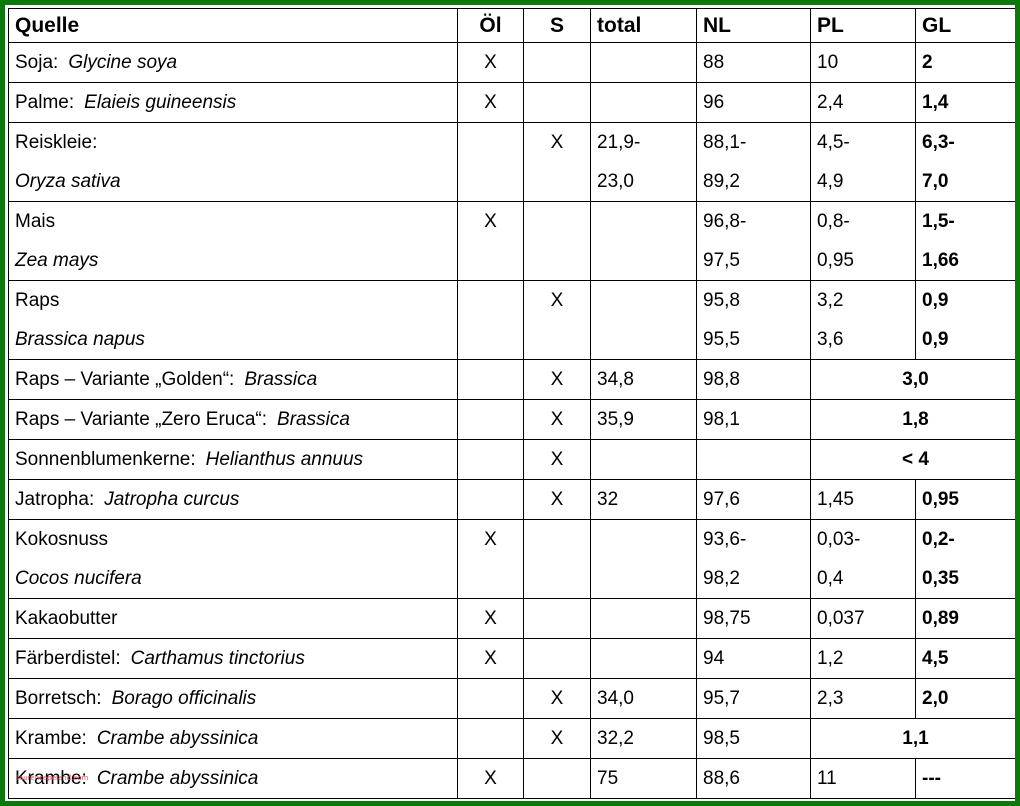  I want to click on nl-cell: 96,8-, so click(753, 221).